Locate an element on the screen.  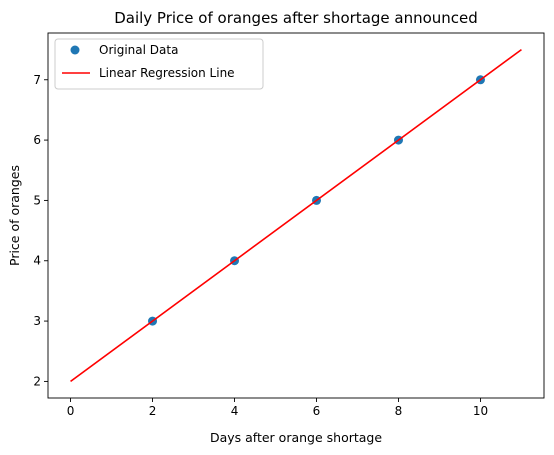
y-tick-label: 6 is located at coordinates (37, 140).